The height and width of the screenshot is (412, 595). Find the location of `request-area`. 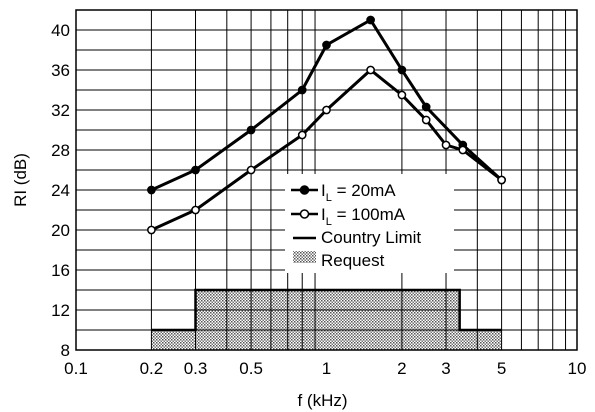

request-area is located at coordinates (326, 320).